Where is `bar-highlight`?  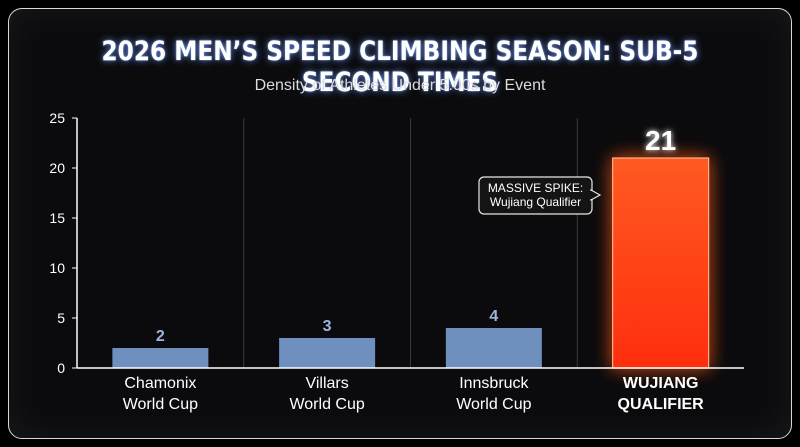 bar-highlight is located at coordinates (661, 263).